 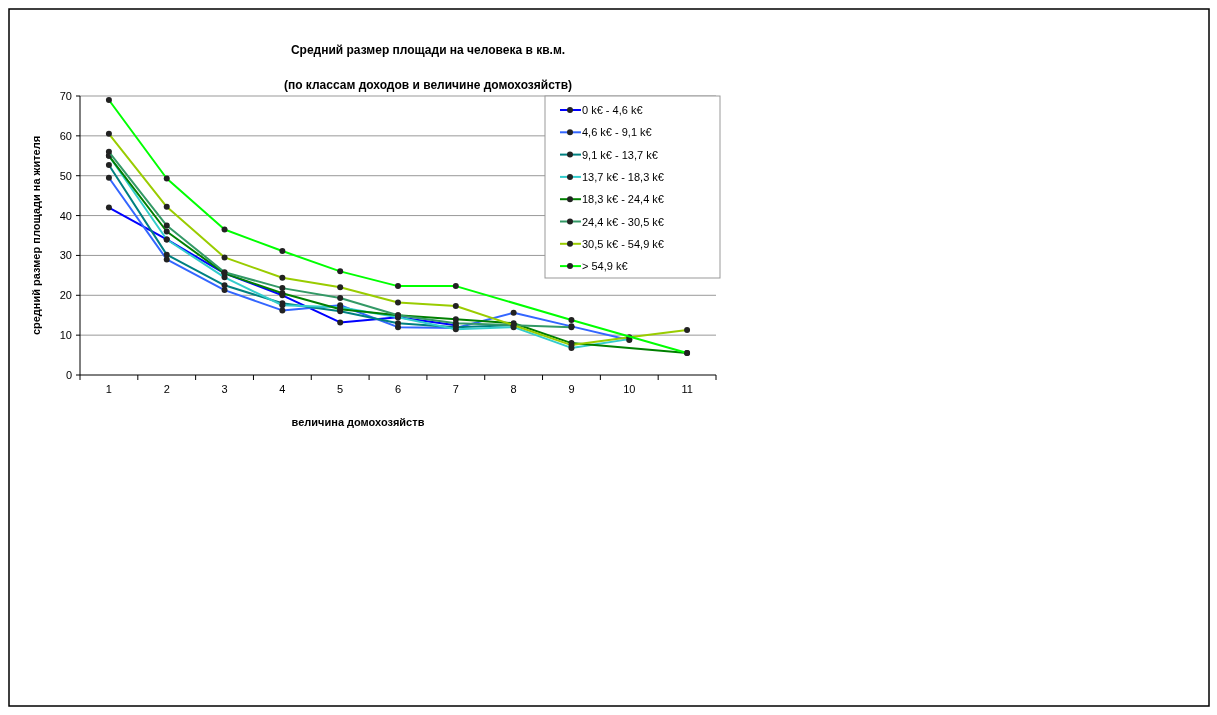 What do you see at coordinates (629, 389) in the screenshot?
I see `x-tick-label: 10` at bounding box center [629, 389].